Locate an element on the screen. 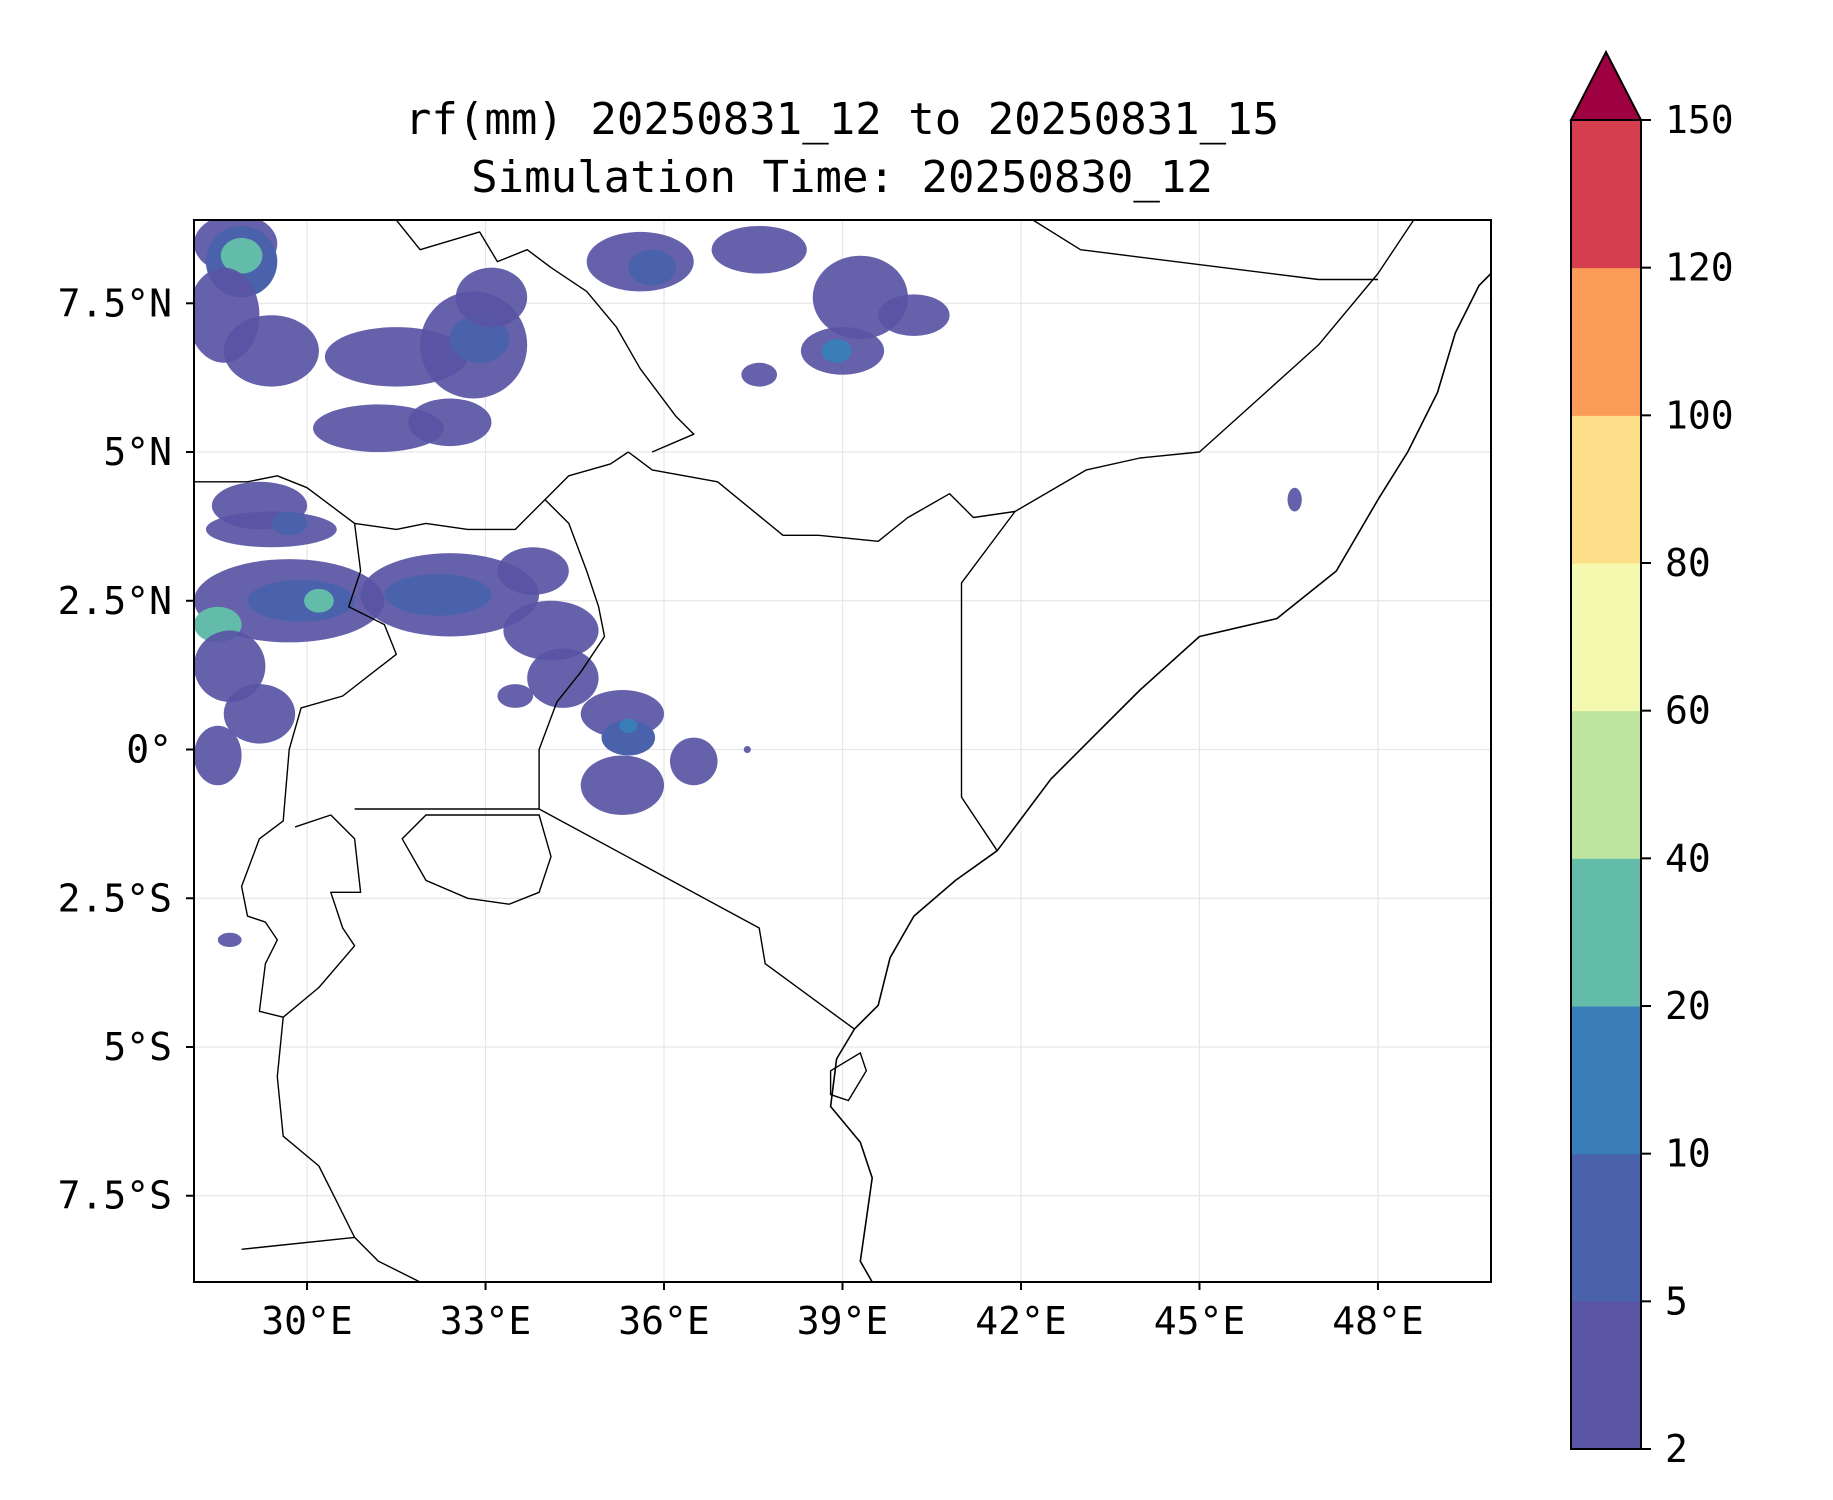 This screenshot has height=1500, width=1833. colorbar-tick-label: 40 is located at coordinates (1688, 858).